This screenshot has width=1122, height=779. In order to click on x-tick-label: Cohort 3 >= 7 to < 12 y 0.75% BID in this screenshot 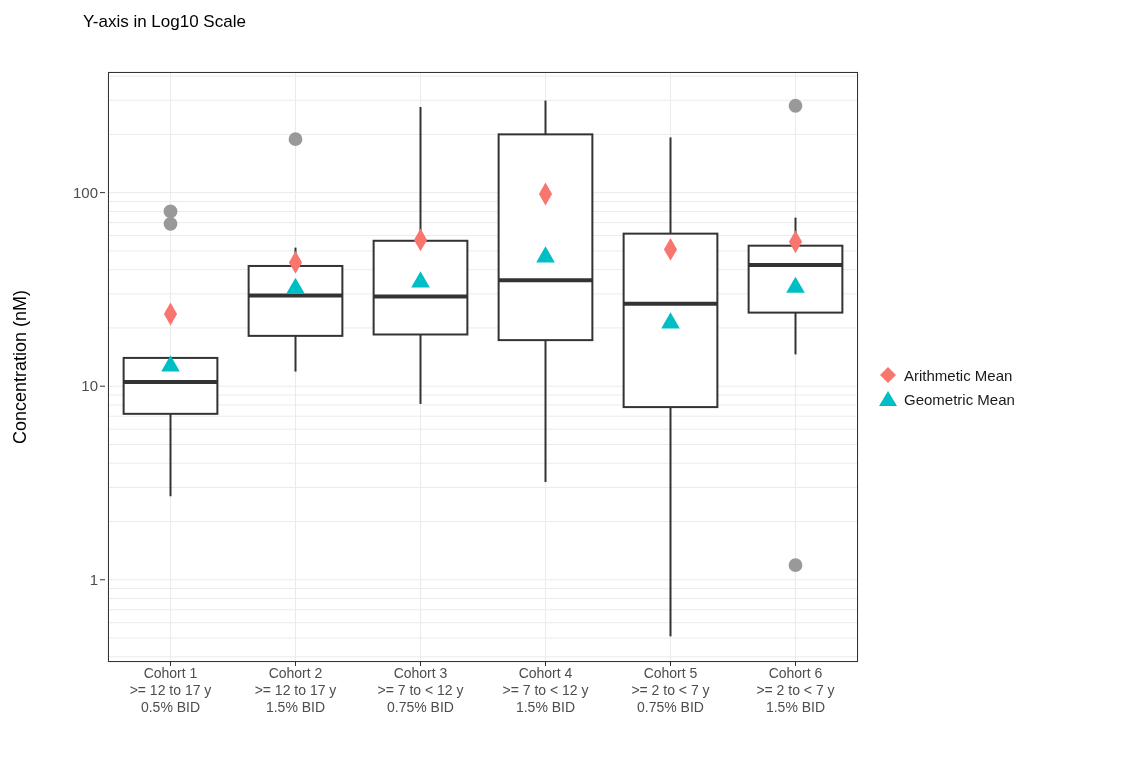, I will do `click(420, 690)`.